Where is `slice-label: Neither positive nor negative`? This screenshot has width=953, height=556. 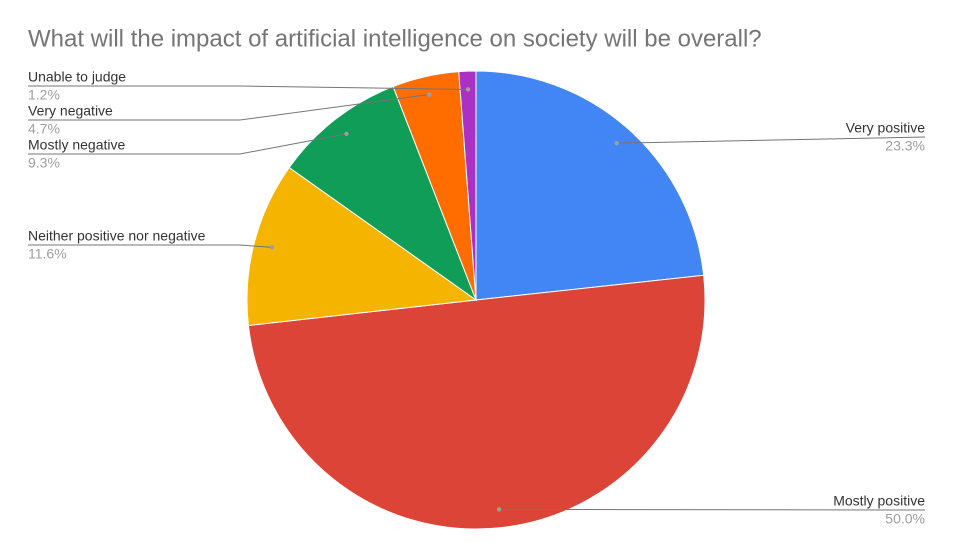 slice-label: Neither positive nor negative is located at coordinates (117, 236).